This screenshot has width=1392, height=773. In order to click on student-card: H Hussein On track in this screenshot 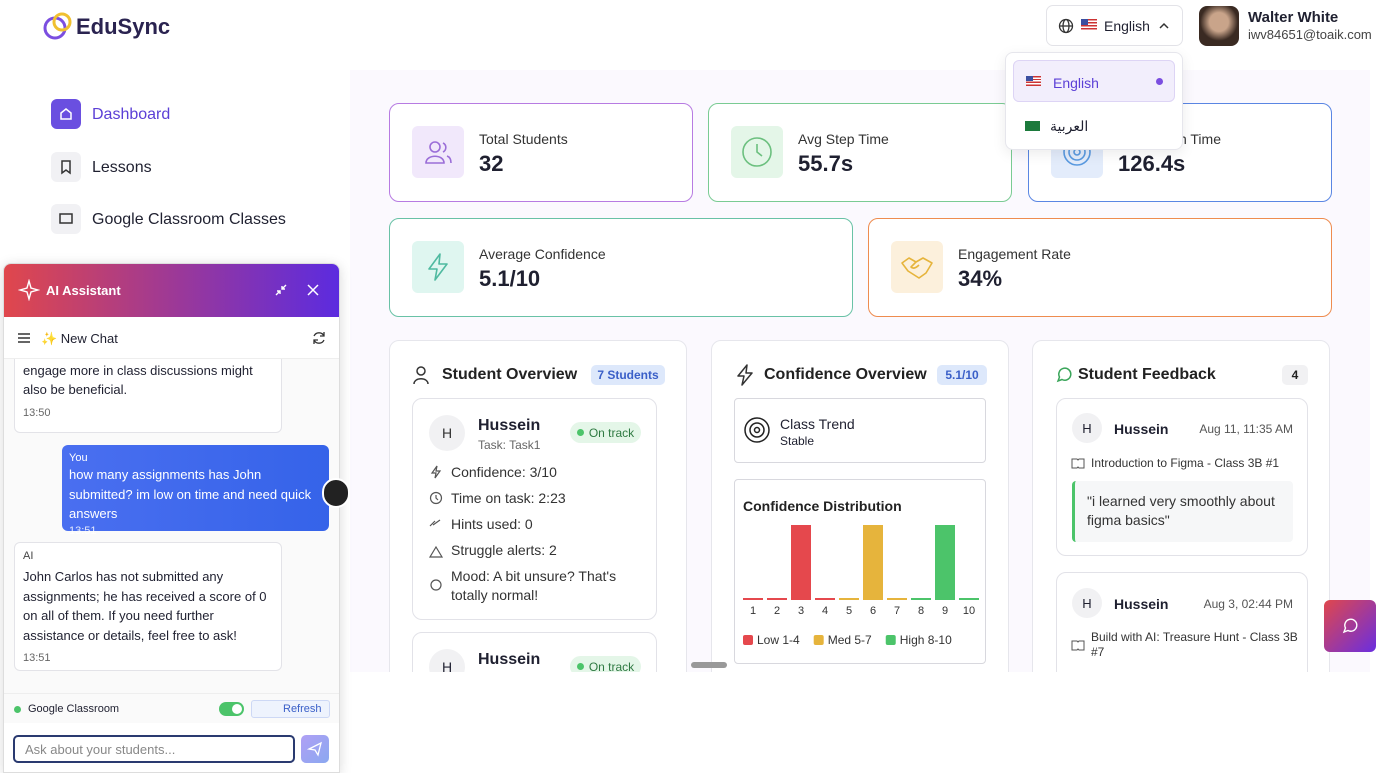, I will do `click(534, 652)`.